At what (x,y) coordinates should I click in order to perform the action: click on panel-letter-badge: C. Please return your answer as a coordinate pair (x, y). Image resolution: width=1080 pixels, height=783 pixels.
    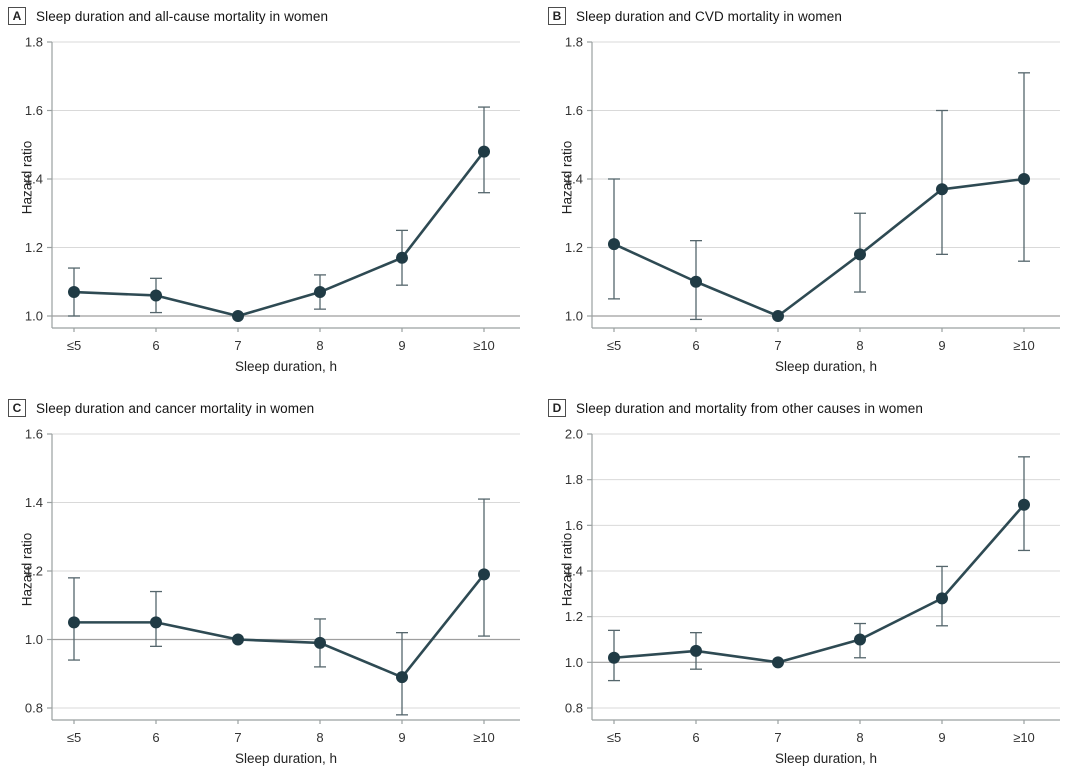
    Looking at the image, I should click on (17, 408).